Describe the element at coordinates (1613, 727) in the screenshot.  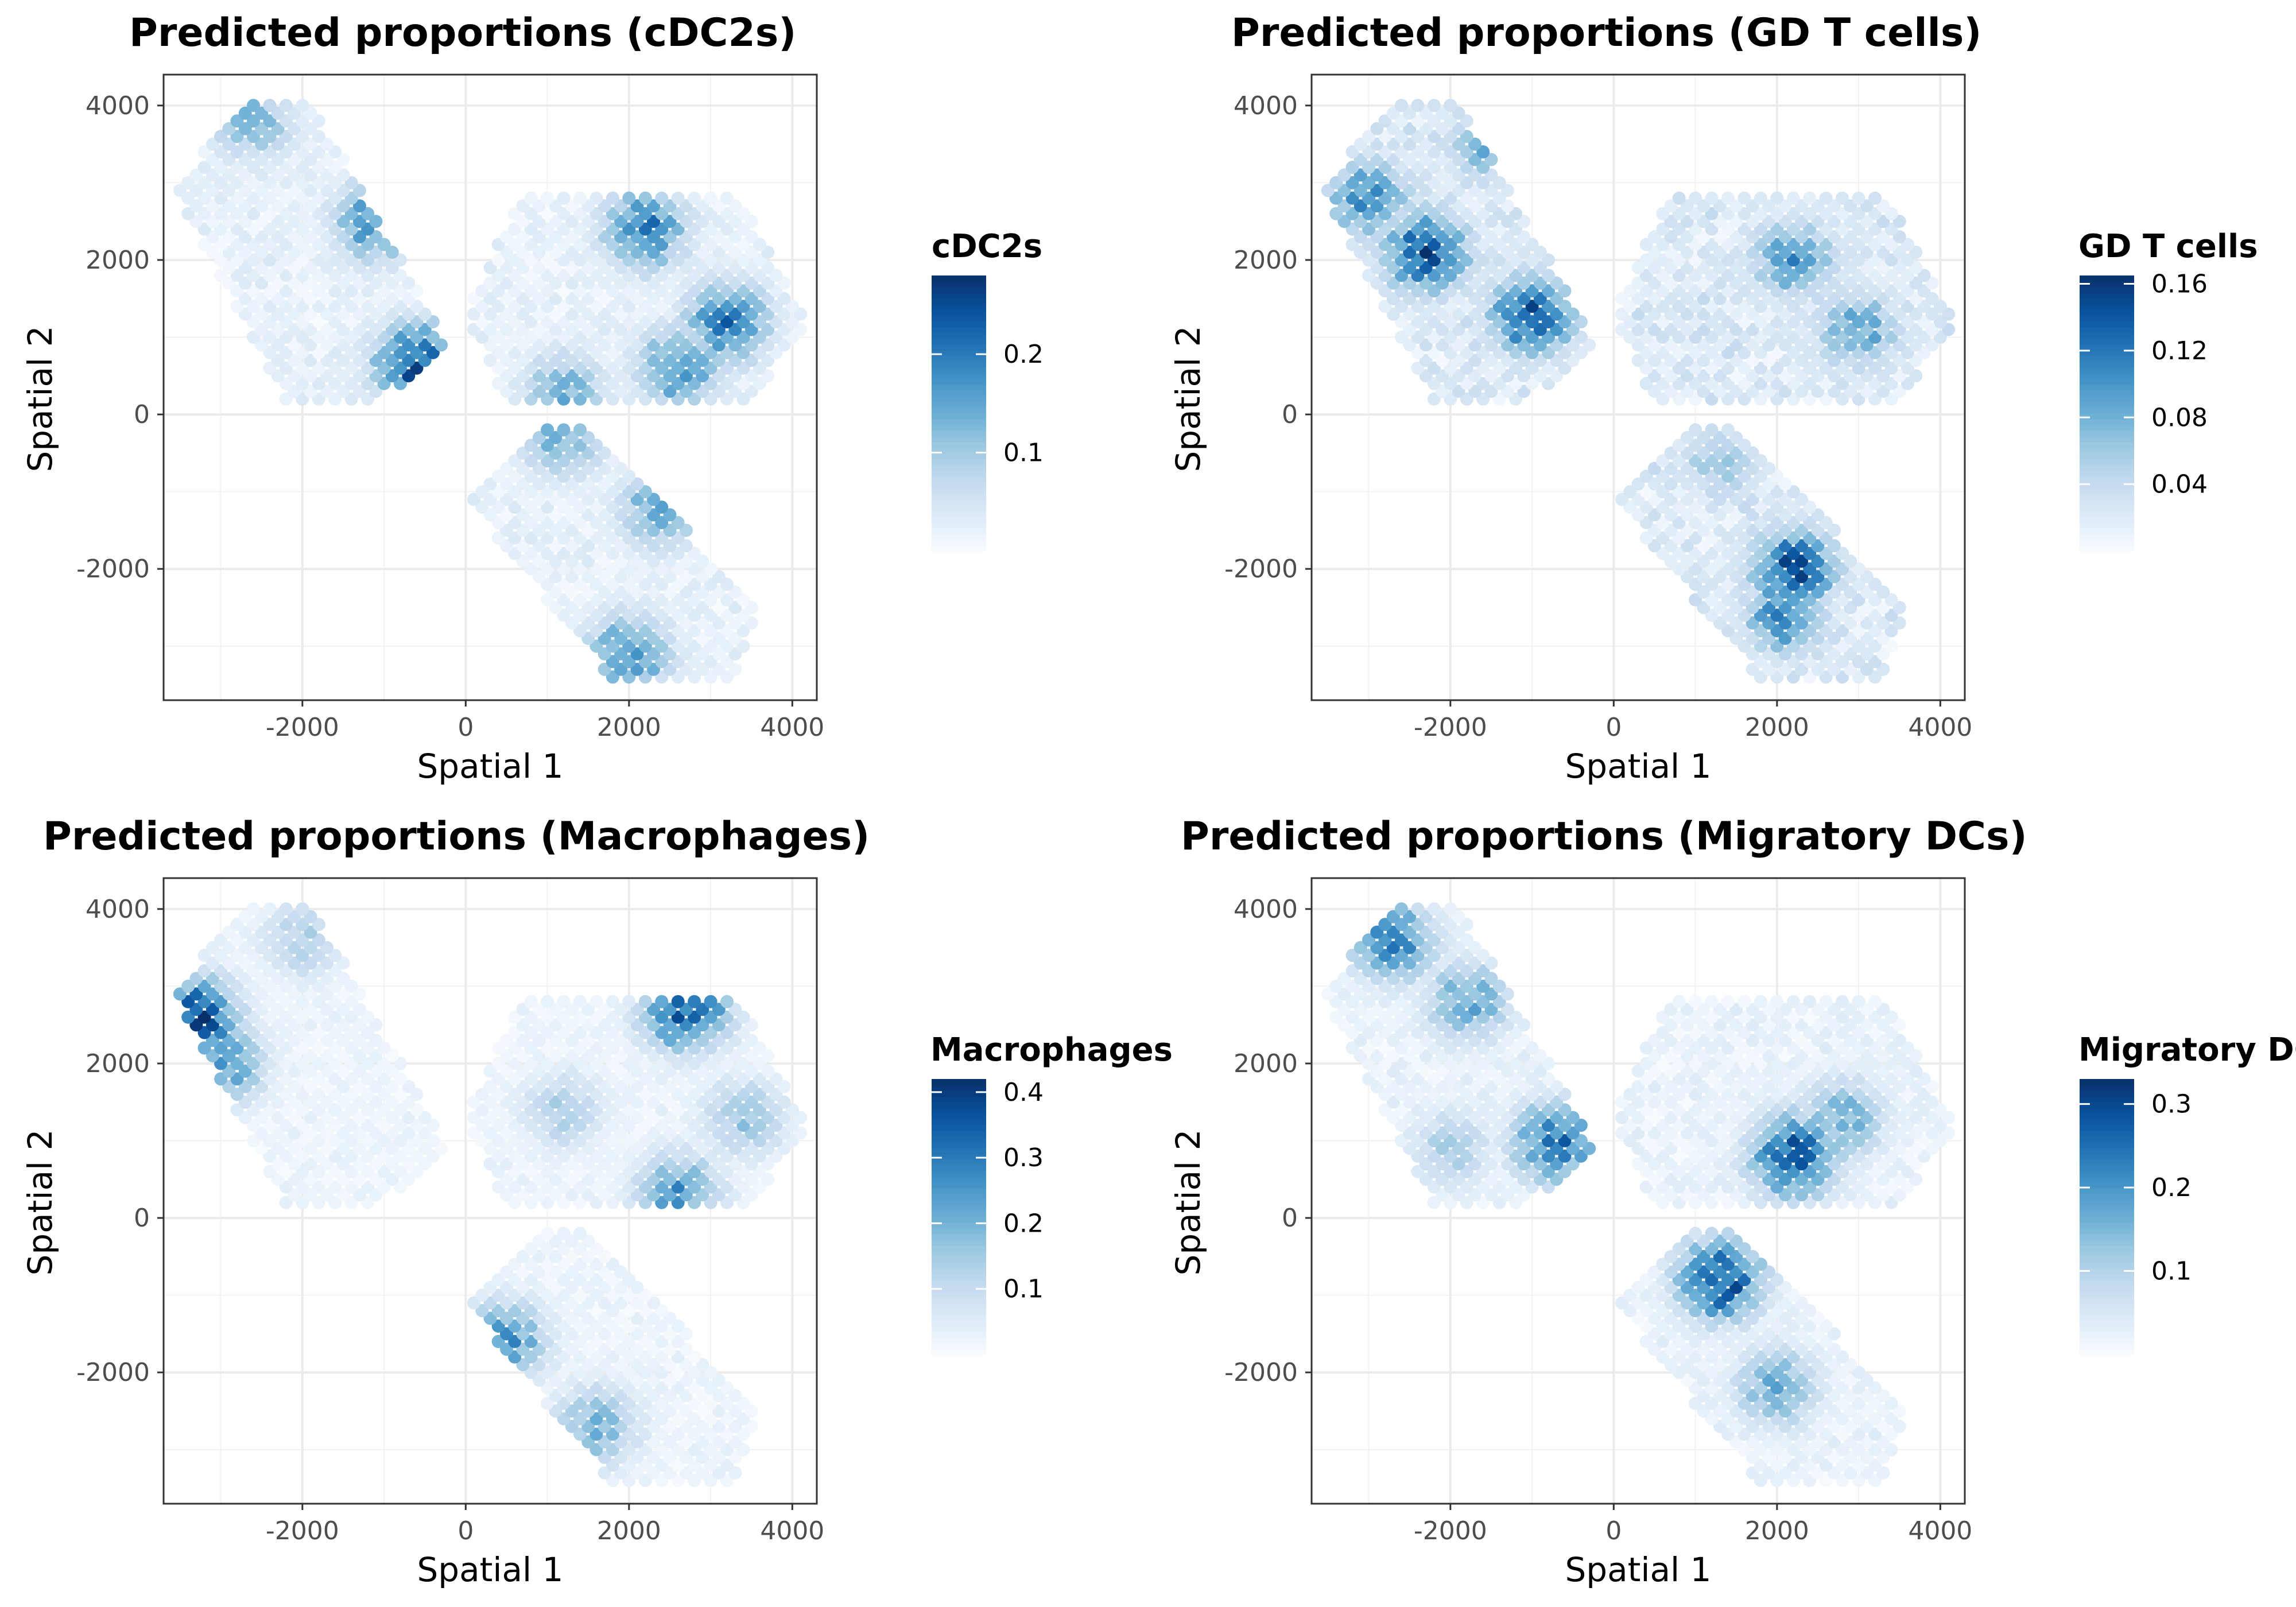
I see `x-tick-label: 0` at that location.